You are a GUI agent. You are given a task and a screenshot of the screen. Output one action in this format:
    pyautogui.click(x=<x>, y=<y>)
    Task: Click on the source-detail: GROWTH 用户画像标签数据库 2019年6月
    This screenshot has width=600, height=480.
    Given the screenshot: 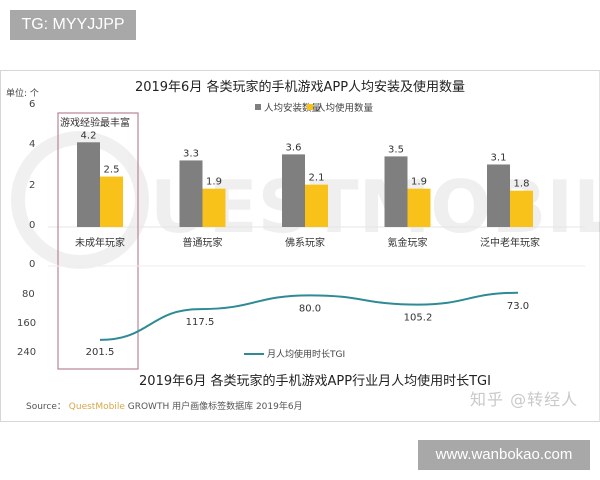 What is the action you would take?
    pyautogui.click(x=215, y=407)
    